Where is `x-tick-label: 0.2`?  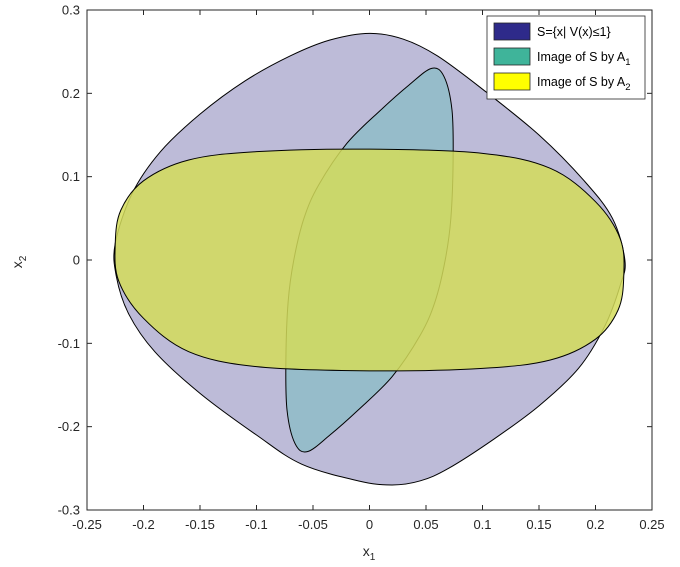
x-tick-label: 0.2 is located at coordinates (595, 524).